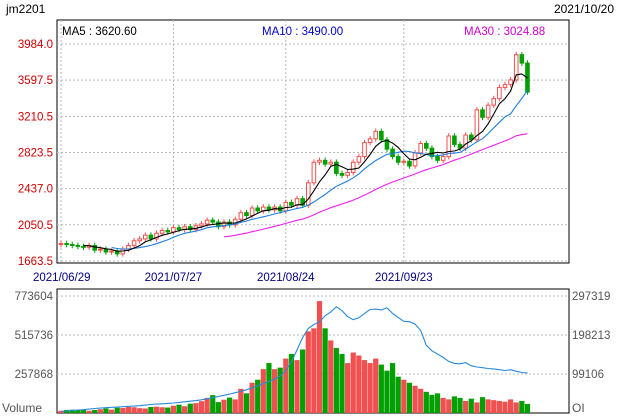  Describe the element at coordinates (35, 81) in the screenshot. I see `price-tick-label: 3597.5` at that location.